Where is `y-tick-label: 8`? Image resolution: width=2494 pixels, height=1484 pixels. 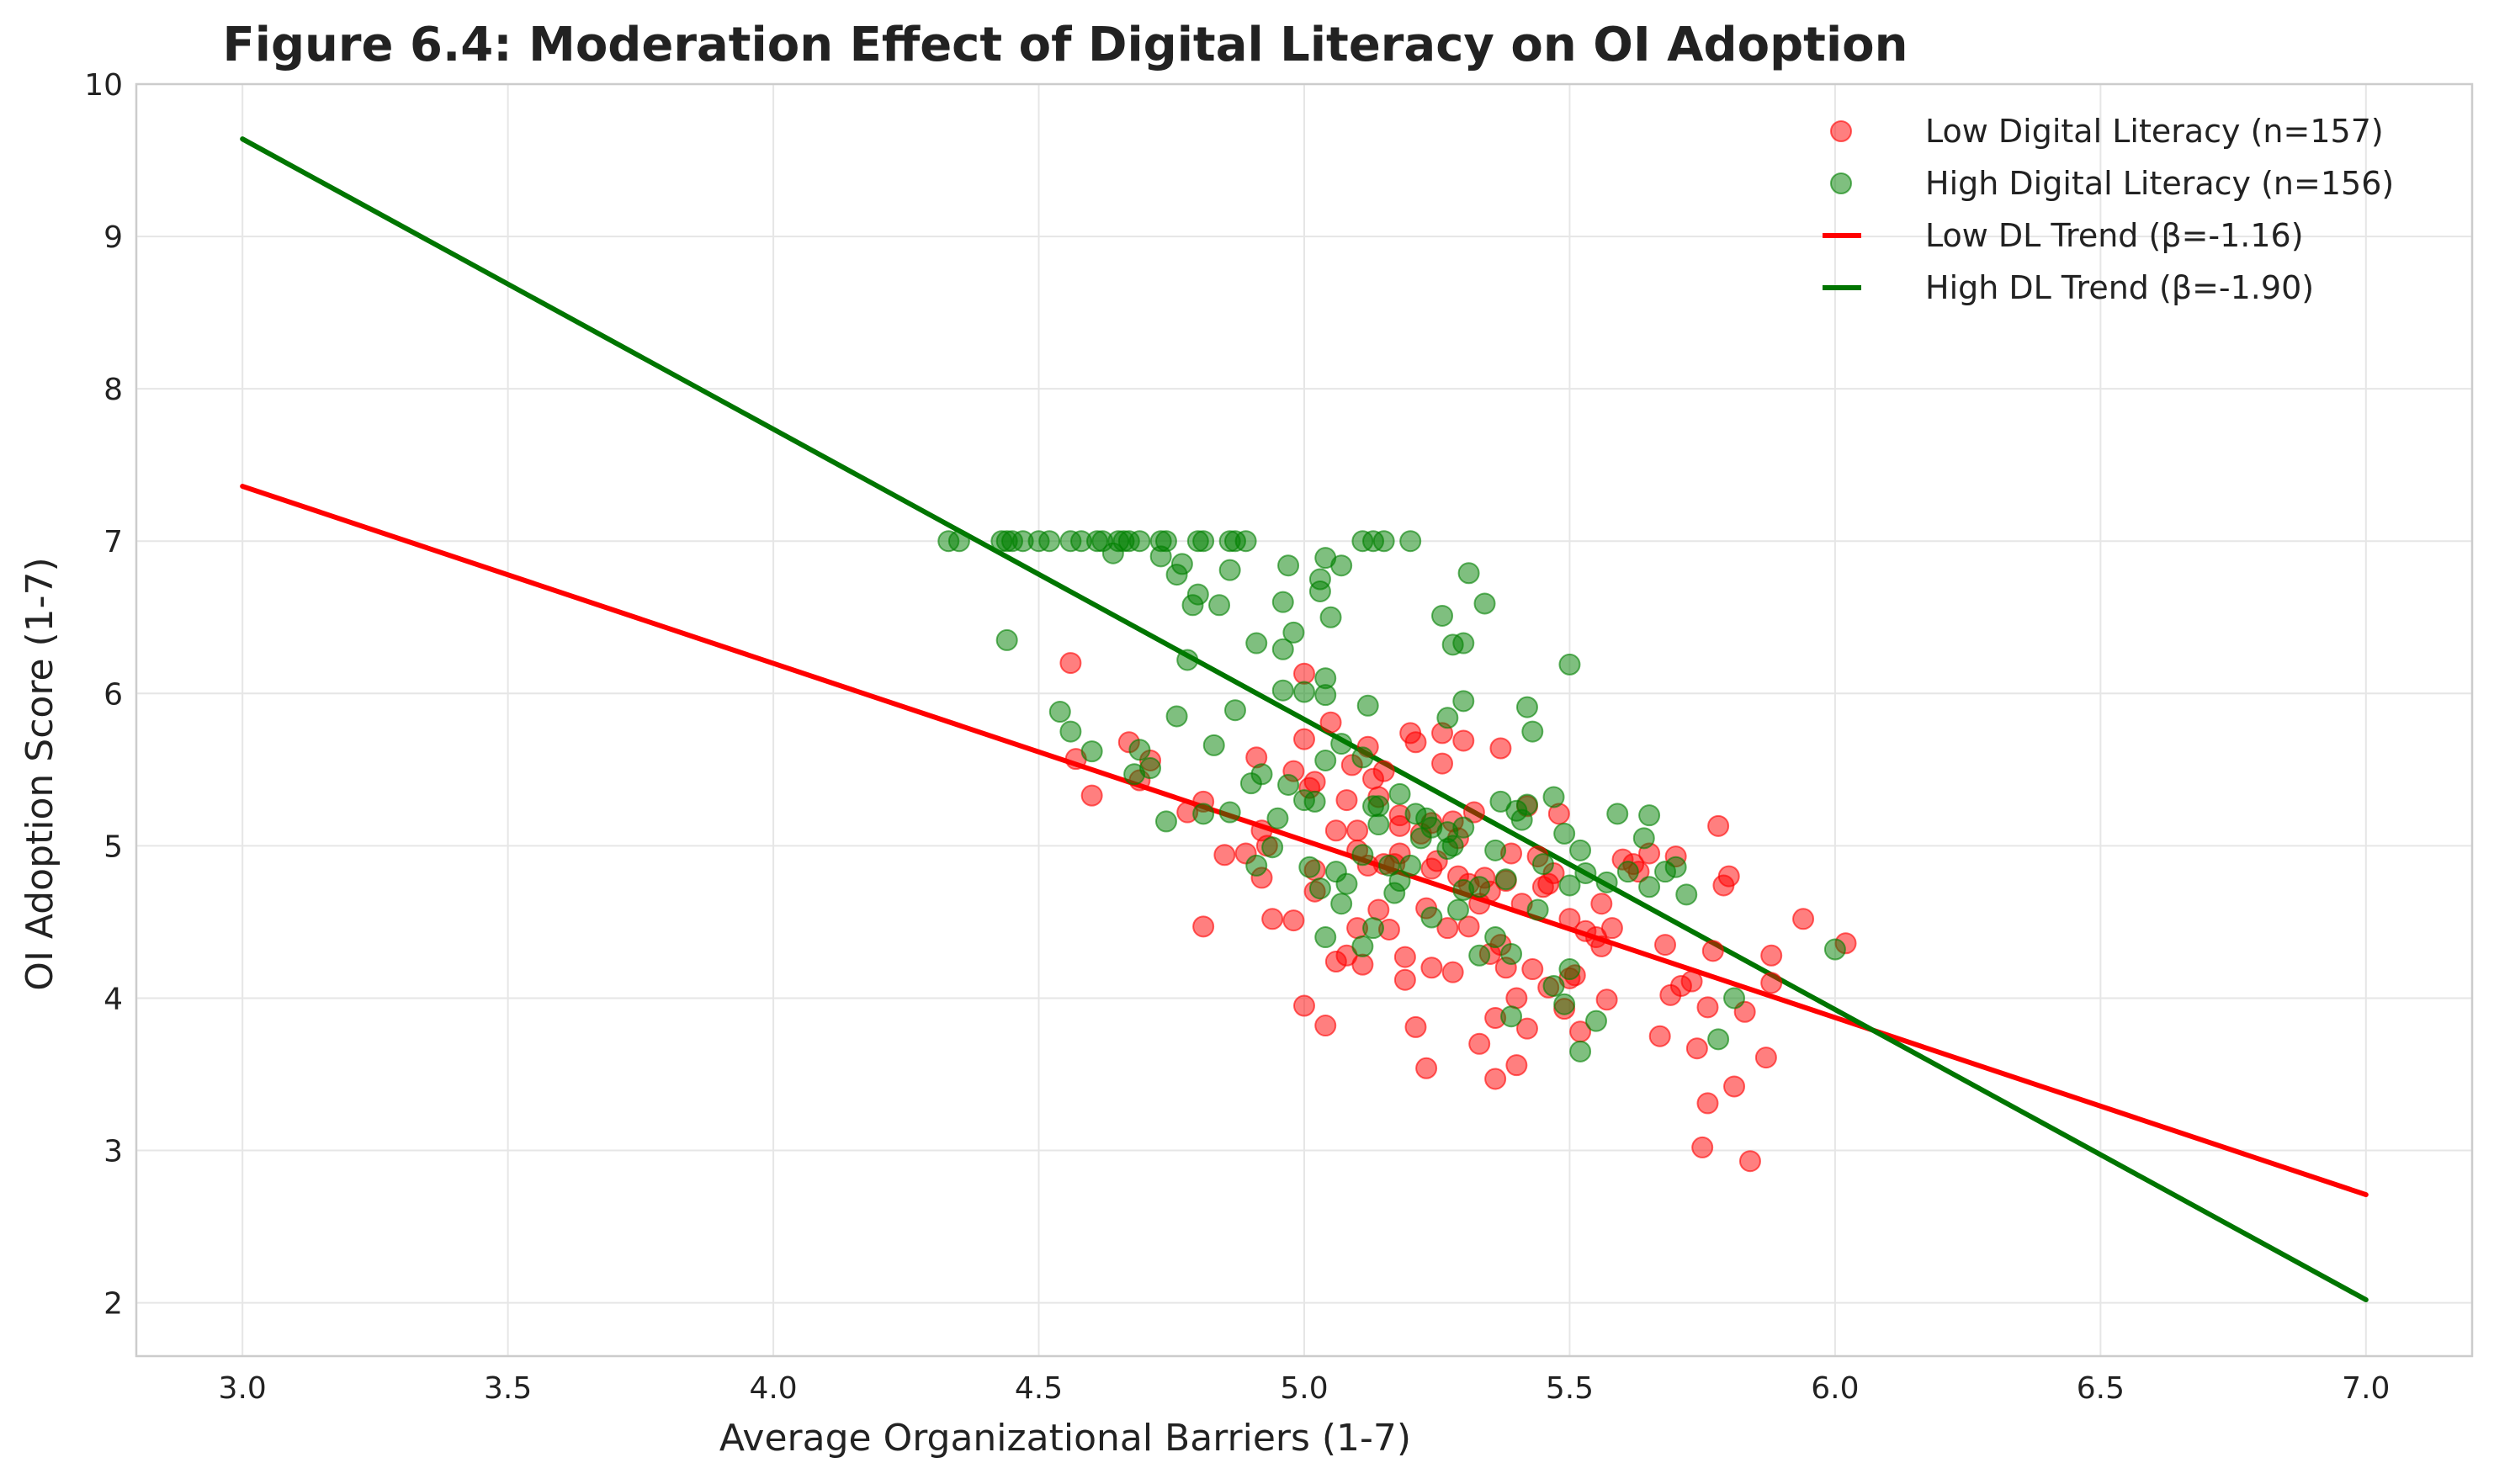
y-tick-label: 8 is located at coordinates (113, 390).